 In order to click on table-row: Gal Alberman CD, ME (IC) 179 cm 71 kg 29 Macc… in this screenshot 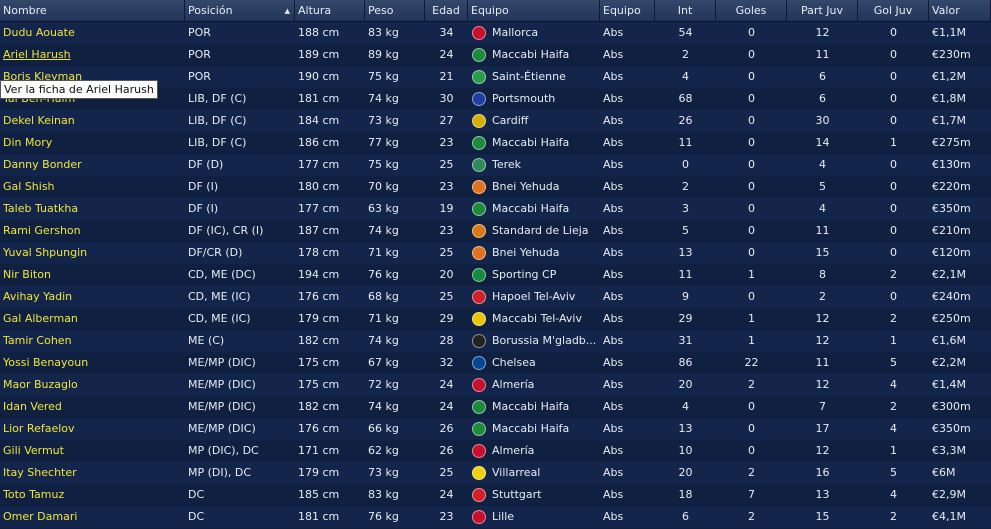, I will do `click(495, 319)`.